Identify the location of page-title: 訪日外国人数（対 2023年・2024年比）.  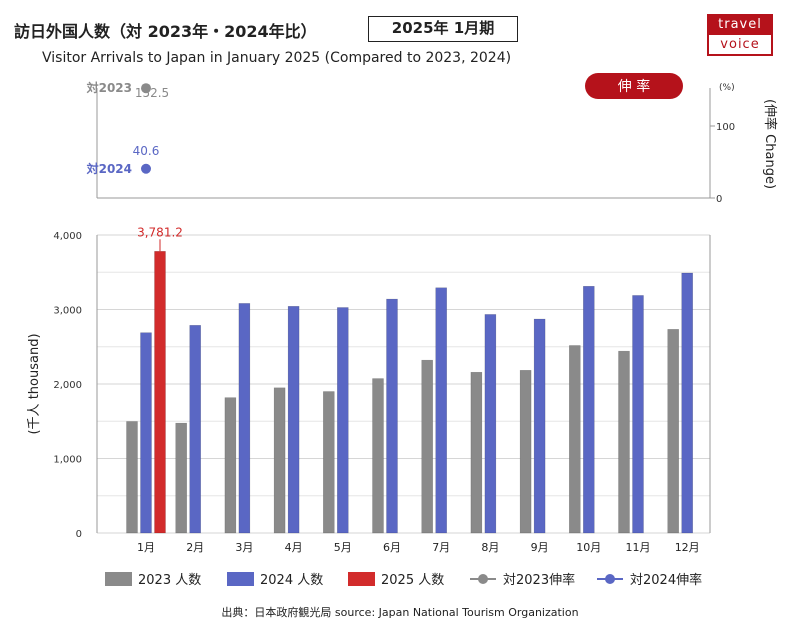
(165, 31).